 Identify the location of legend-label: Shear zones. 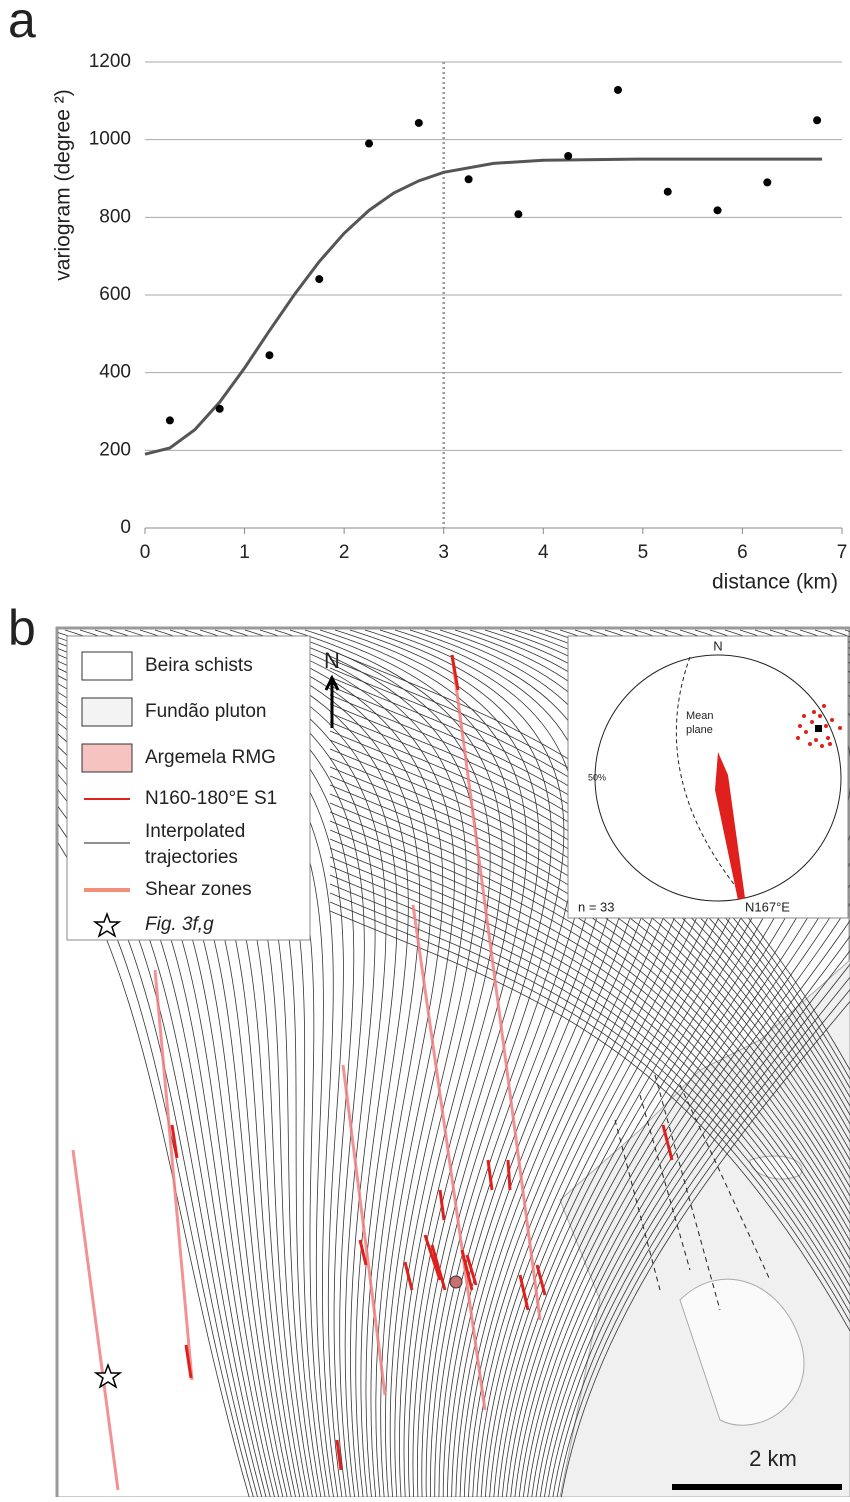
(198, 889).